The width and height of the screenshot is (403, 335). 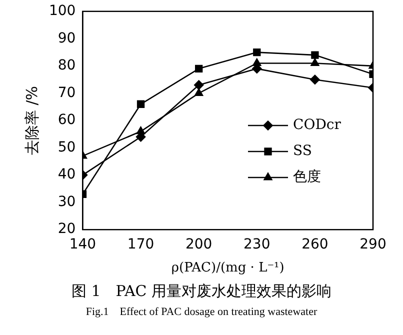 I want to click on text: Fig.1 Effect of PAC dosage on treating wastewater, so click(x=201, y=312).